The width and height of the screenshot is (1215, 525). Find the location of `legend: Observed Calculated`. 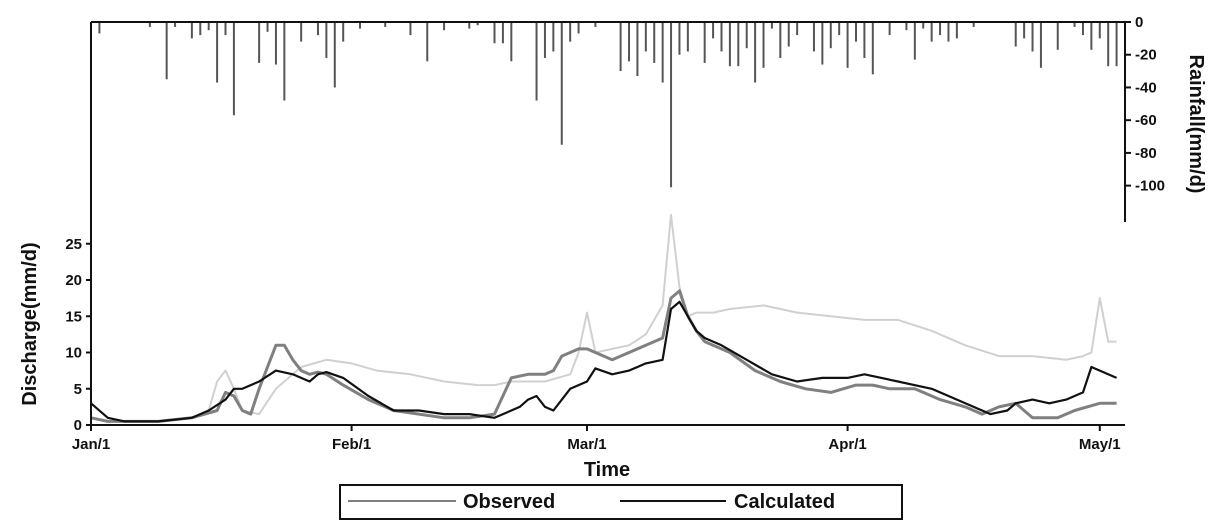

legend: Observed Calculated is located at coordinates (621, 502).